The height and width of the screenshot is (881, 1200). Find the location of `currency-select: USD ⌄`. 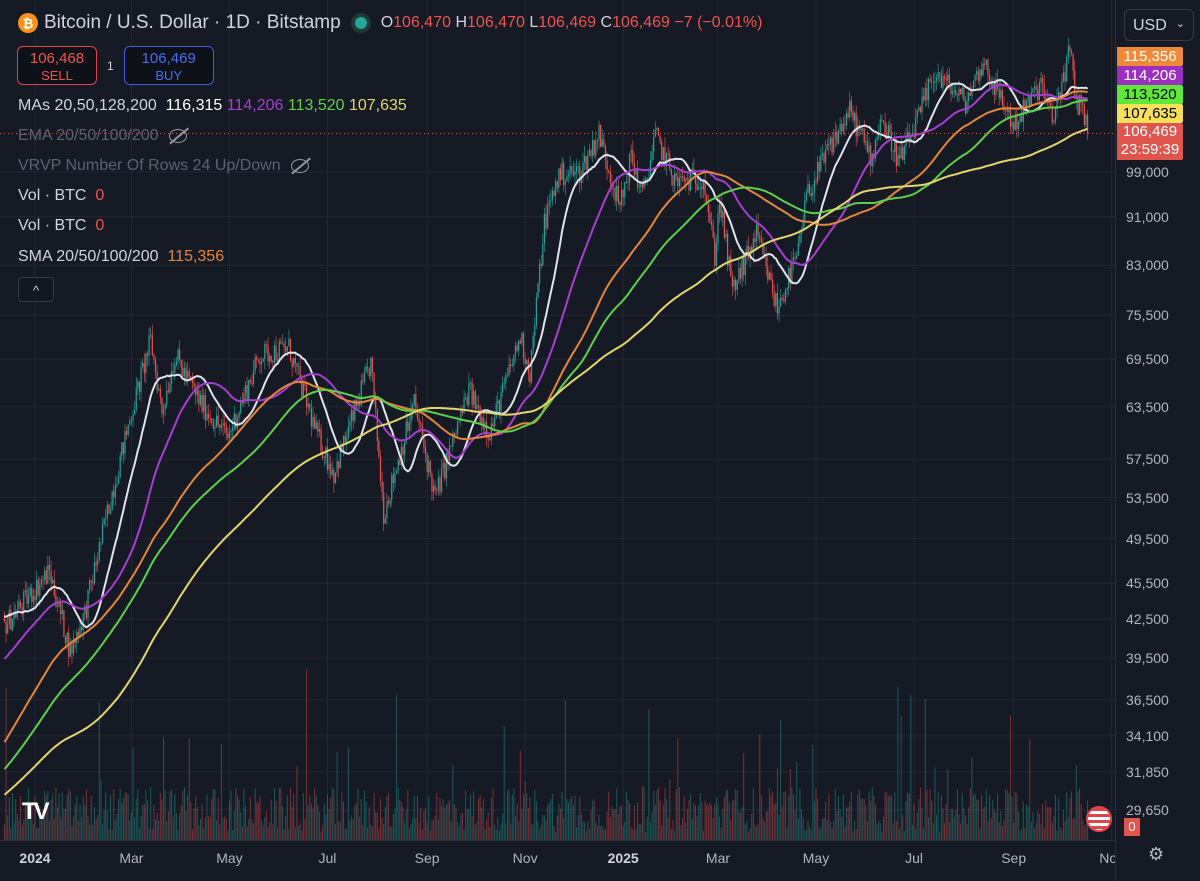

currency-select: USD ⌄ is located at coordinates (1159, 25).